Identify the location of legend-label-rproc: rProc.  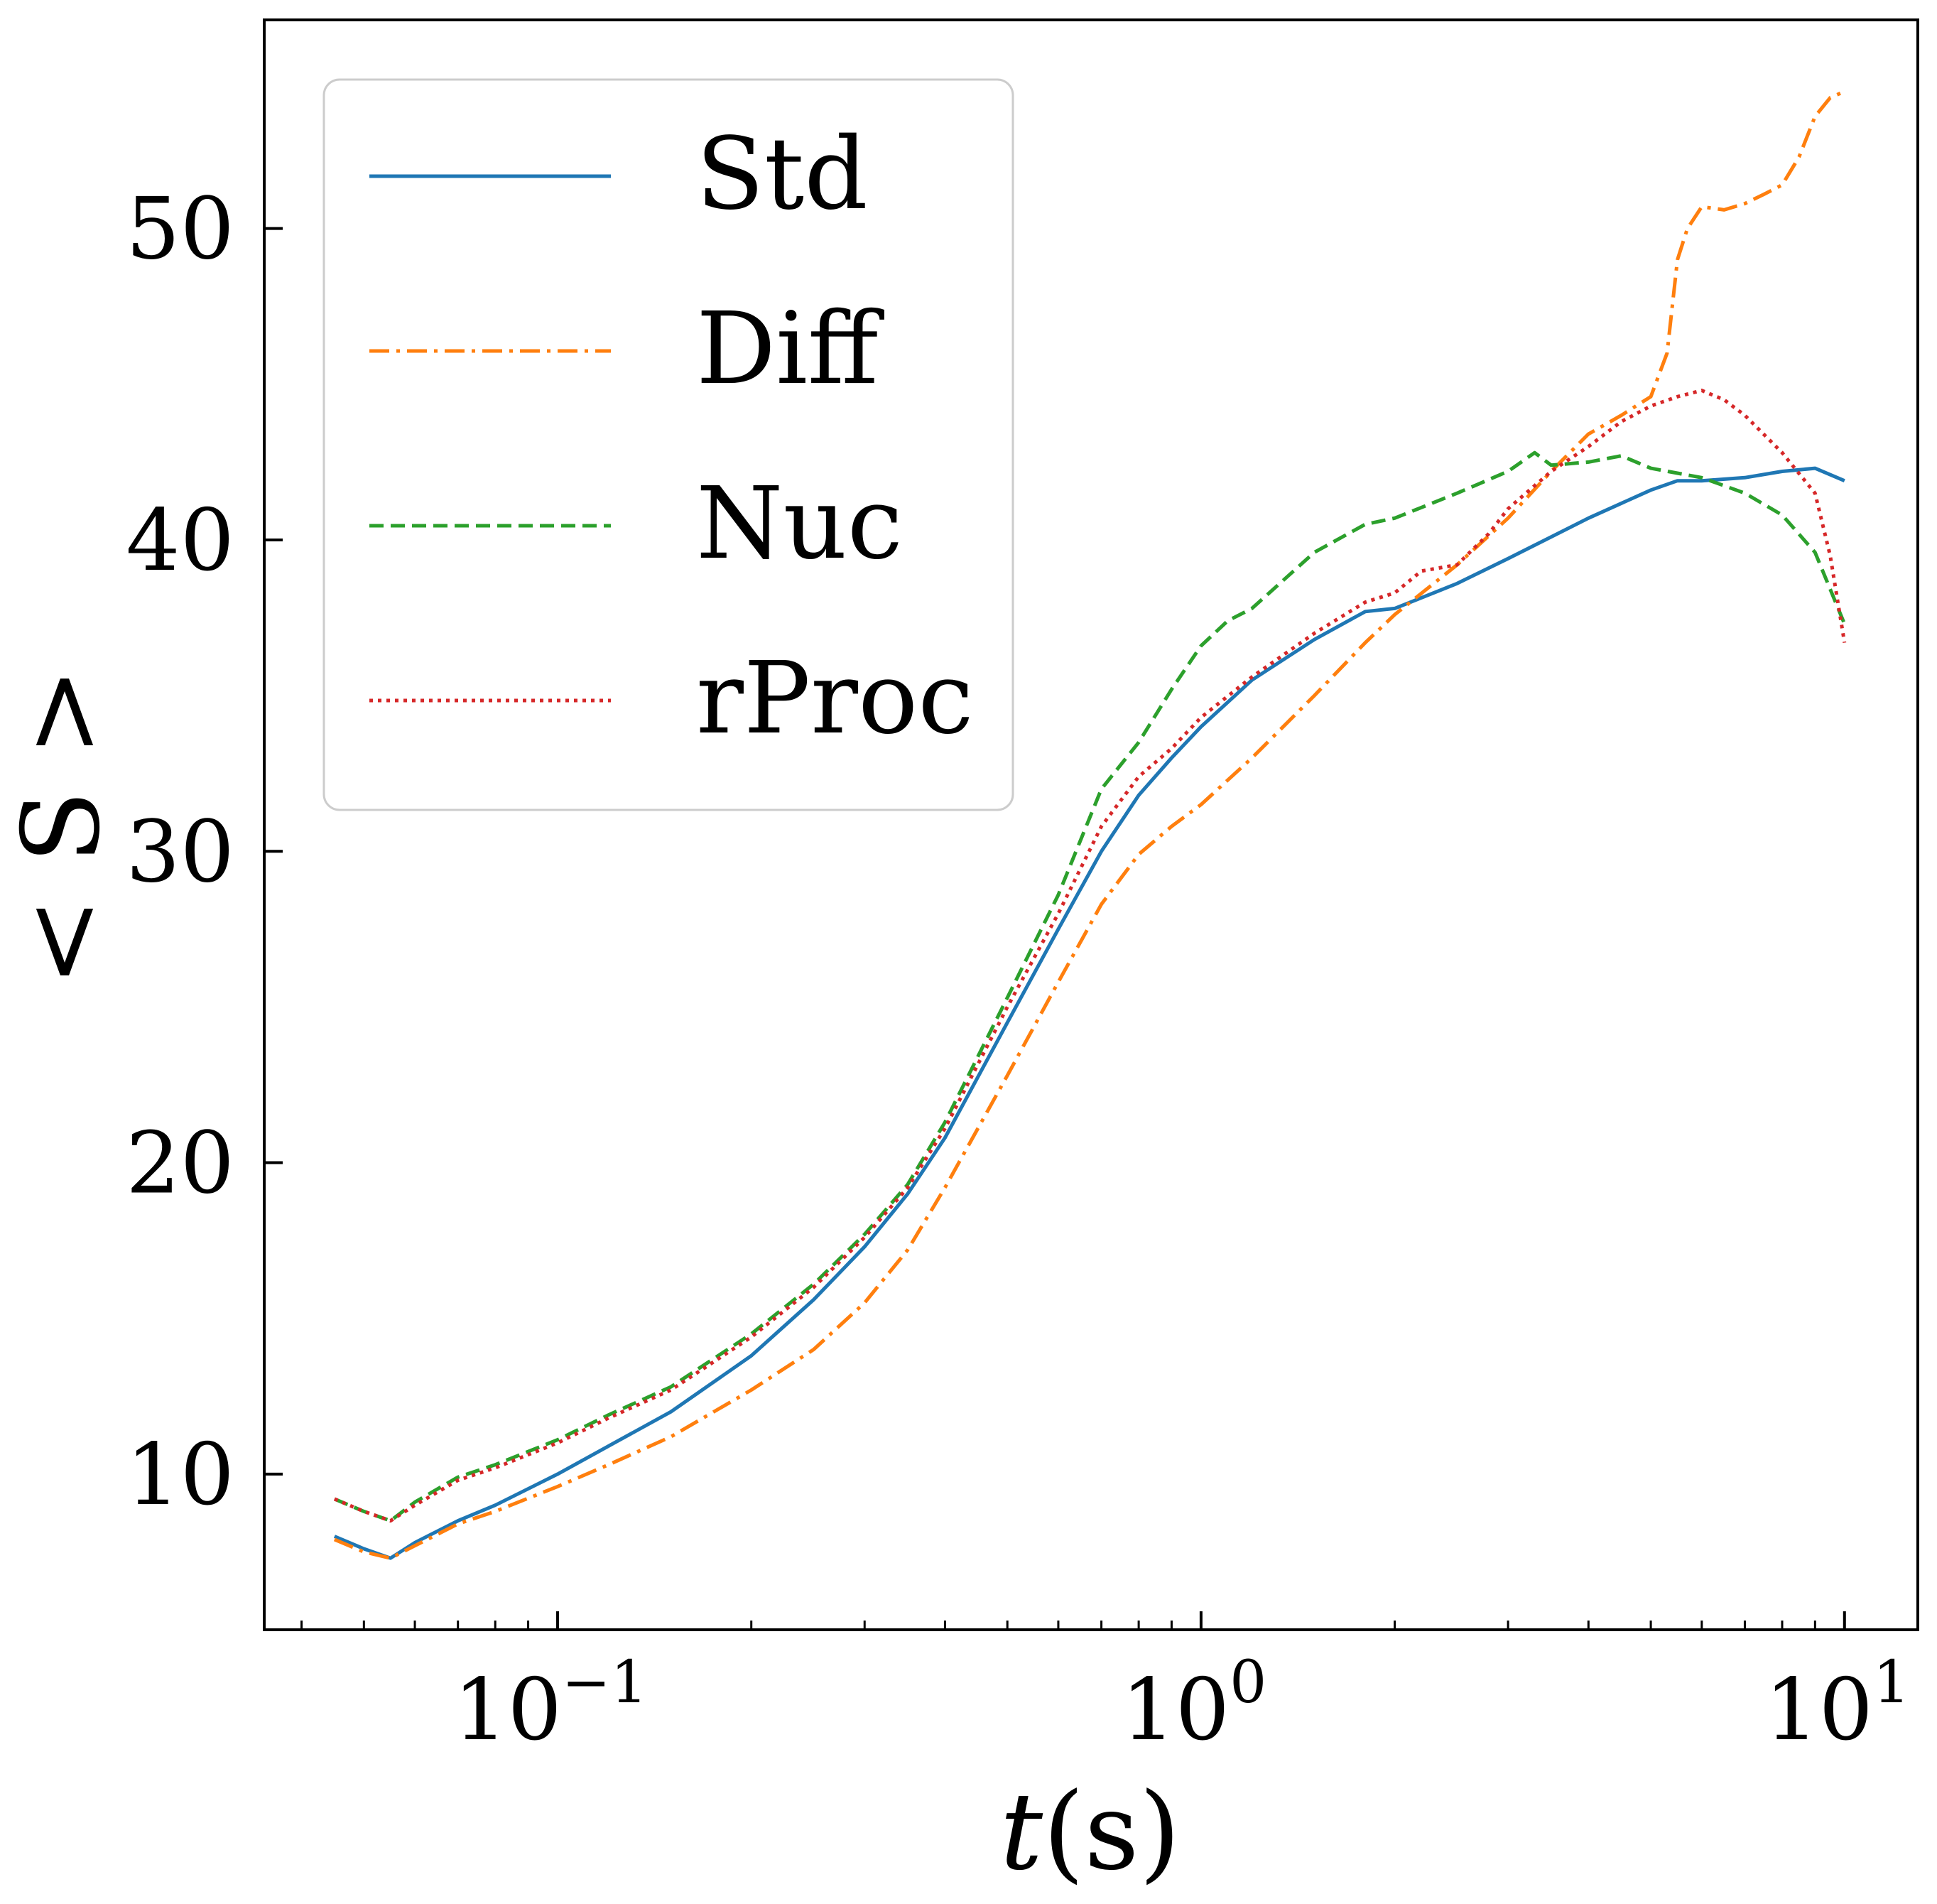
(835, 699).